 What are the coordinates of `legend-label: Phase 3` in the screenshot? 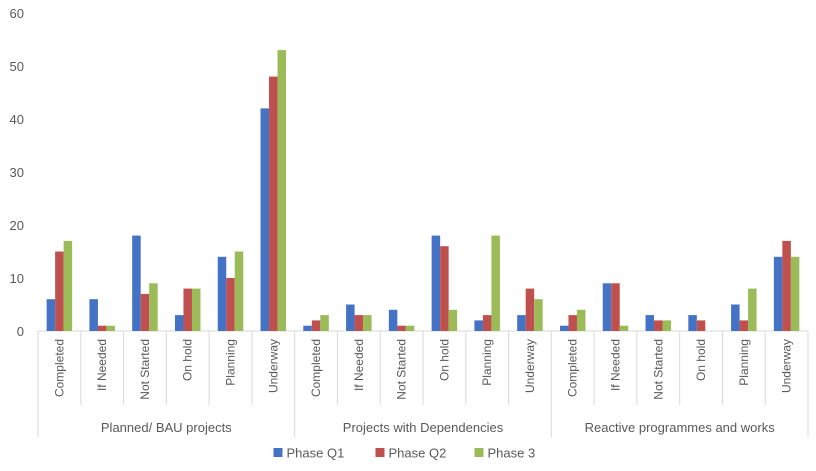 It's located at (512, 453).